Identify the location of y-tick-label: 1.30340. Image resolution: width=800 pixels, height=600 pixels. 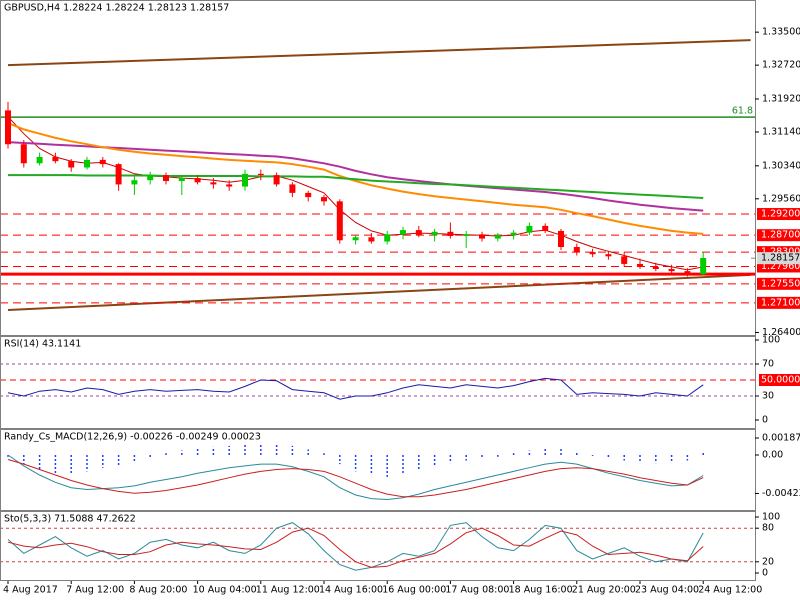
(781, 165).